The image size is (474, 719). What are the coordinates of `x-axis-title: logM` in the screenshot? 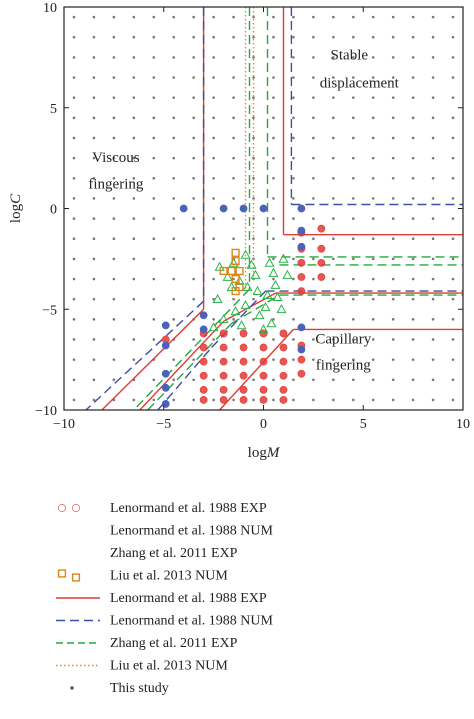 It's located at (264, 453).